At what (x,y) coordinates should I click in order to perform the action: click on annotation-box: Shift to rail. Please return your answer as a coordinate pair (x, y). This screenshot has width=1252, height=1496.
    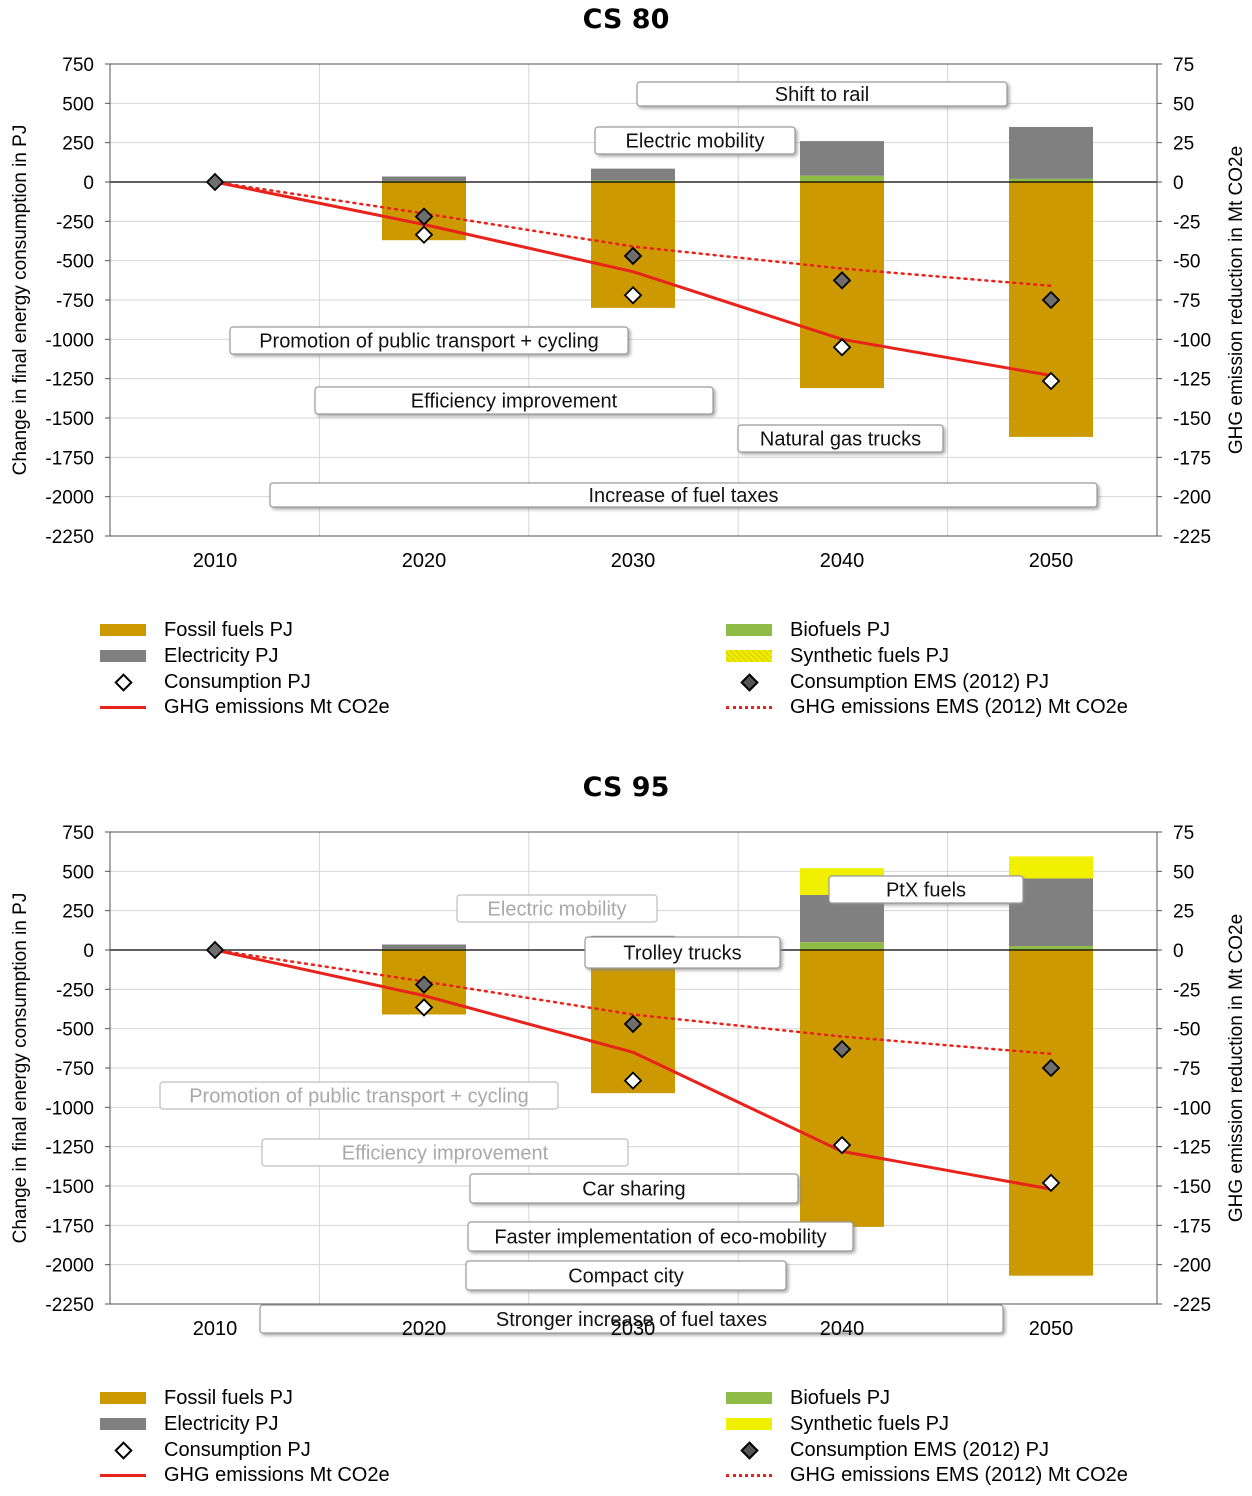
    Looking at the image, I should click on (822, 94).